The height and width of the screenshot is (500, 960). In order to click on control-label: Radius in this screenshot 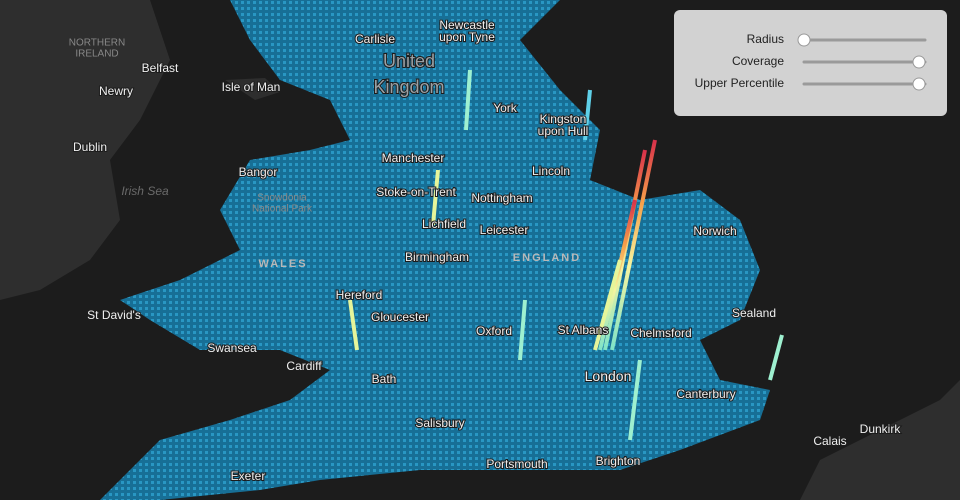, I will do `click(765, 39)`.